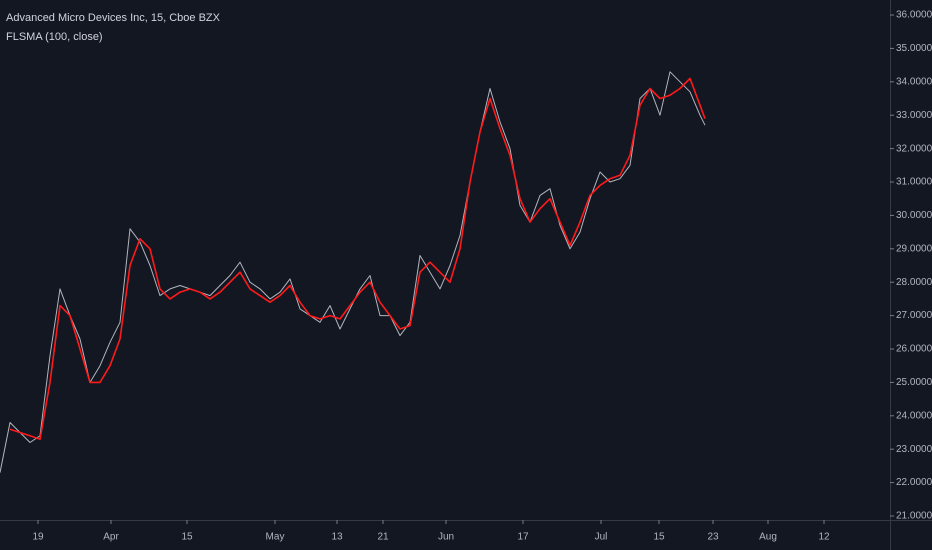 The height and width of the screenshot is (550, 932). I want to click on x-tick-label: 17, so click(523, 537).